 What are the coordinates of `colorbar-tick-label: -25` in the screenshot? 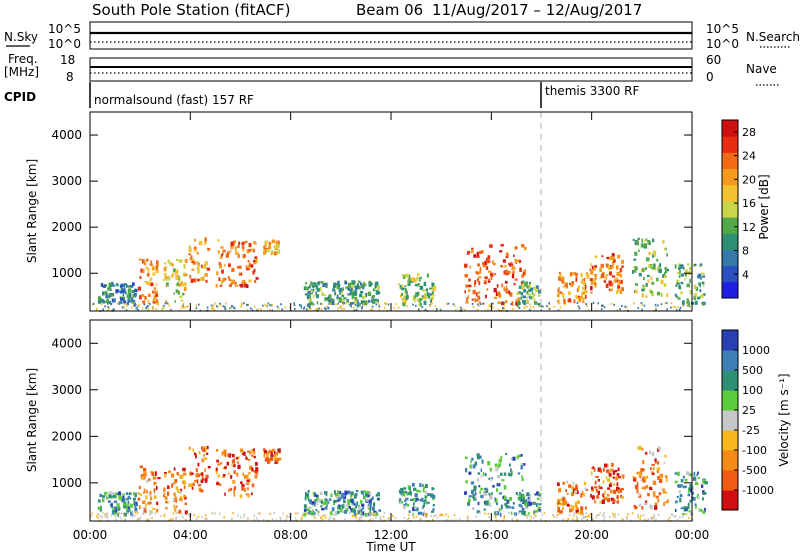 It's located at (751, 430).